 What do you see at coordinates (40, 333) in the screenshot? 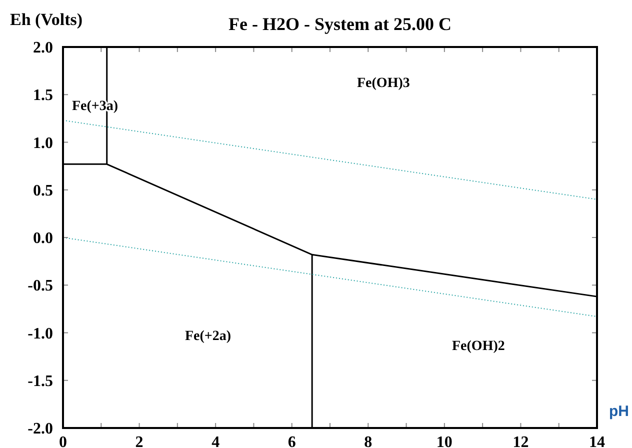
I see `y-tick-label: -1.0` at bounding box center [40, 333].